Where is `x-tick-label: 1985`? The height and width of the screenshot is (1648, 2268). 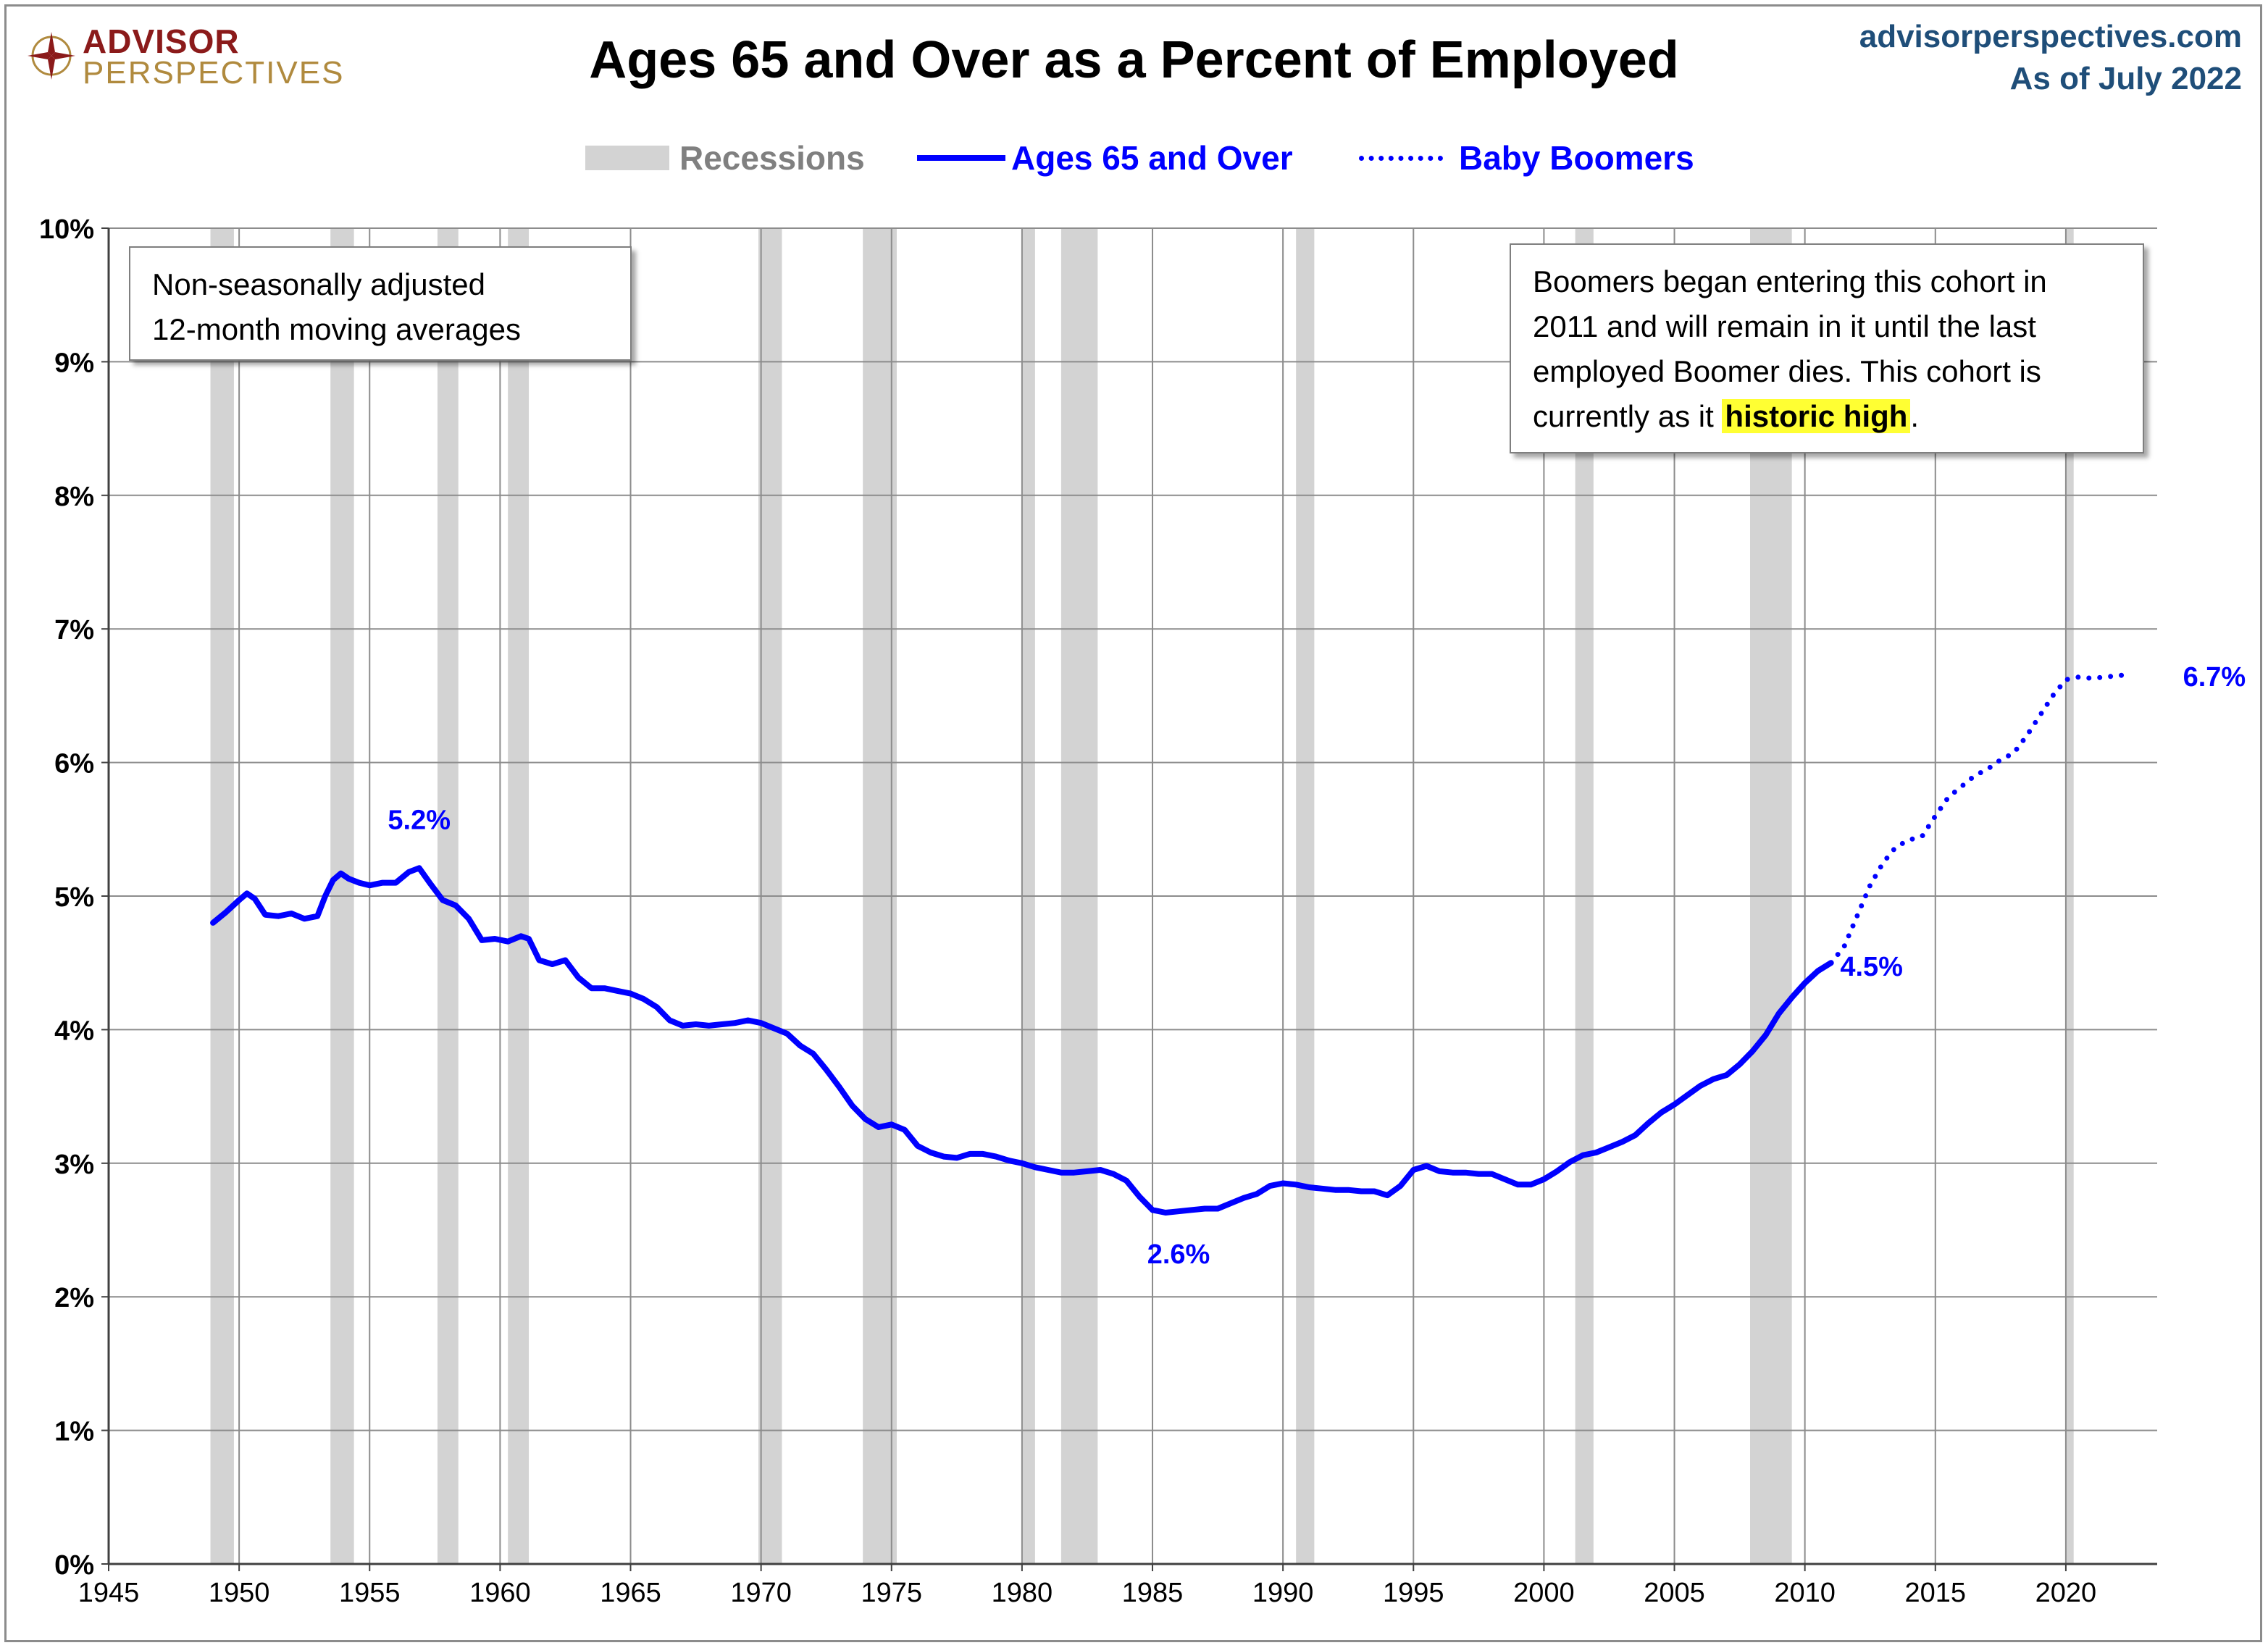
x-tick-label: 1985 is located at coordinates (1153, 1593).